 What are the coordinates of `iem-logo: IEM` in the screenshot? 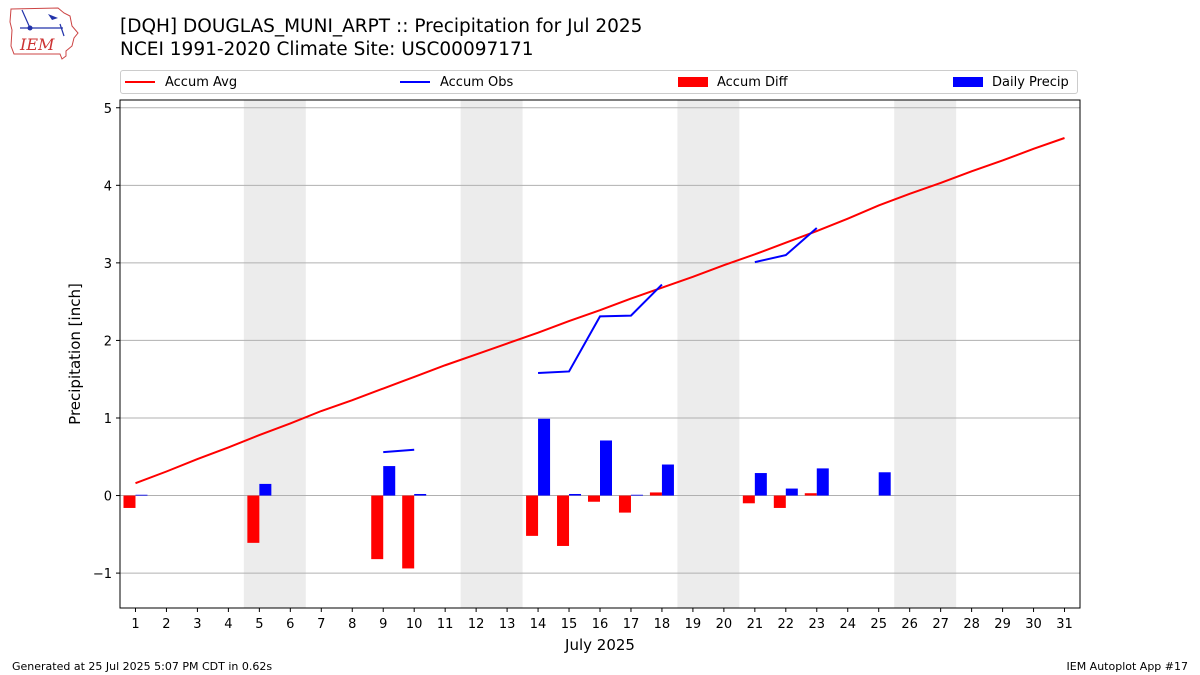 It's located at (44, 33).